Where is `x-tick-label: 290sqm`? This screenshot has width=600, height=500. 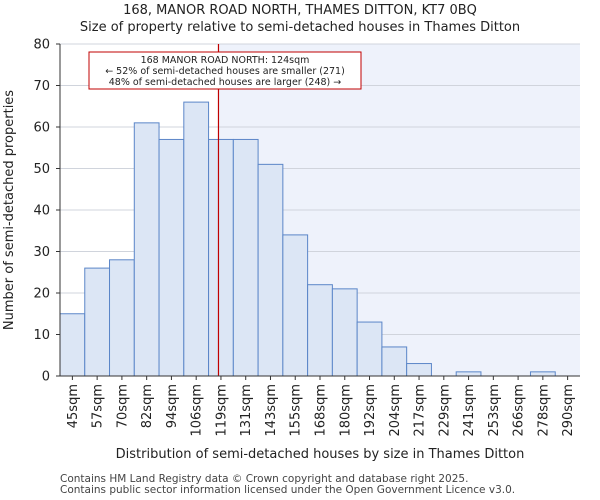 x-tick-label: 290sqm is located at coordinates (568, 410).